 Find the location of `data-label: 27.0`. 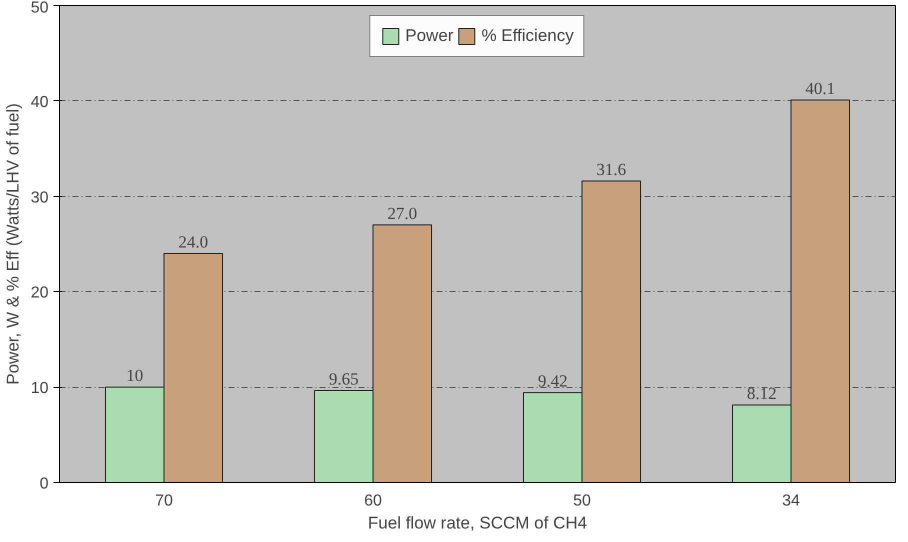

data-label: 27.0 is located at coordinates (402, 213).